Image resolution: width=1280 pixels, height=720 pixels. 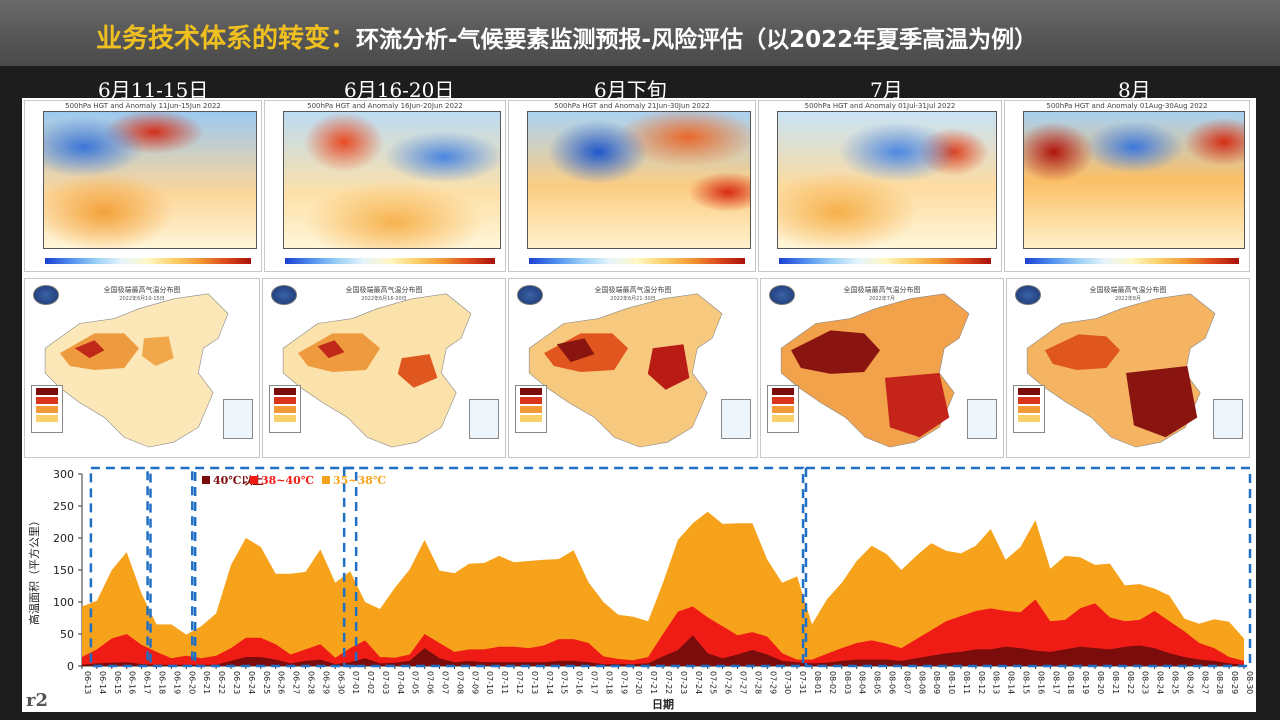 I want to click on temp-distribution-map: 全国极端最高气温分布图 2022年6月10-15日, so click(x=142, y=368).